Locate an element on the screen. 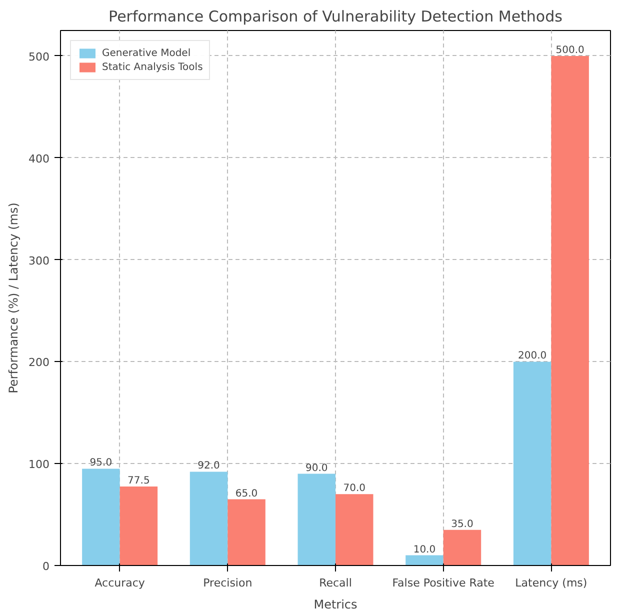  x-tick-label: Latency (ms) is located at coordinates (551, 583).